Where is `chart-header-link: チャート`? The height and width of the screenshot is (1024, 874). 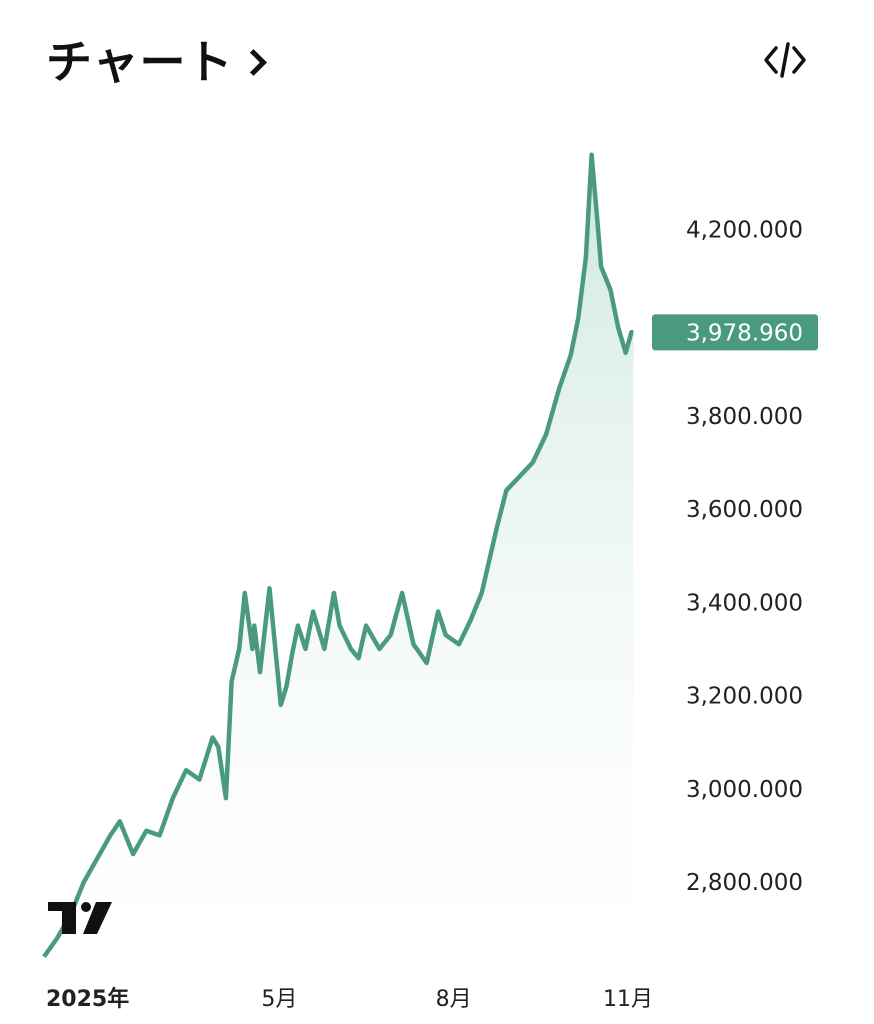 chart-header-link: チャート is located at coordinates (156, 59).